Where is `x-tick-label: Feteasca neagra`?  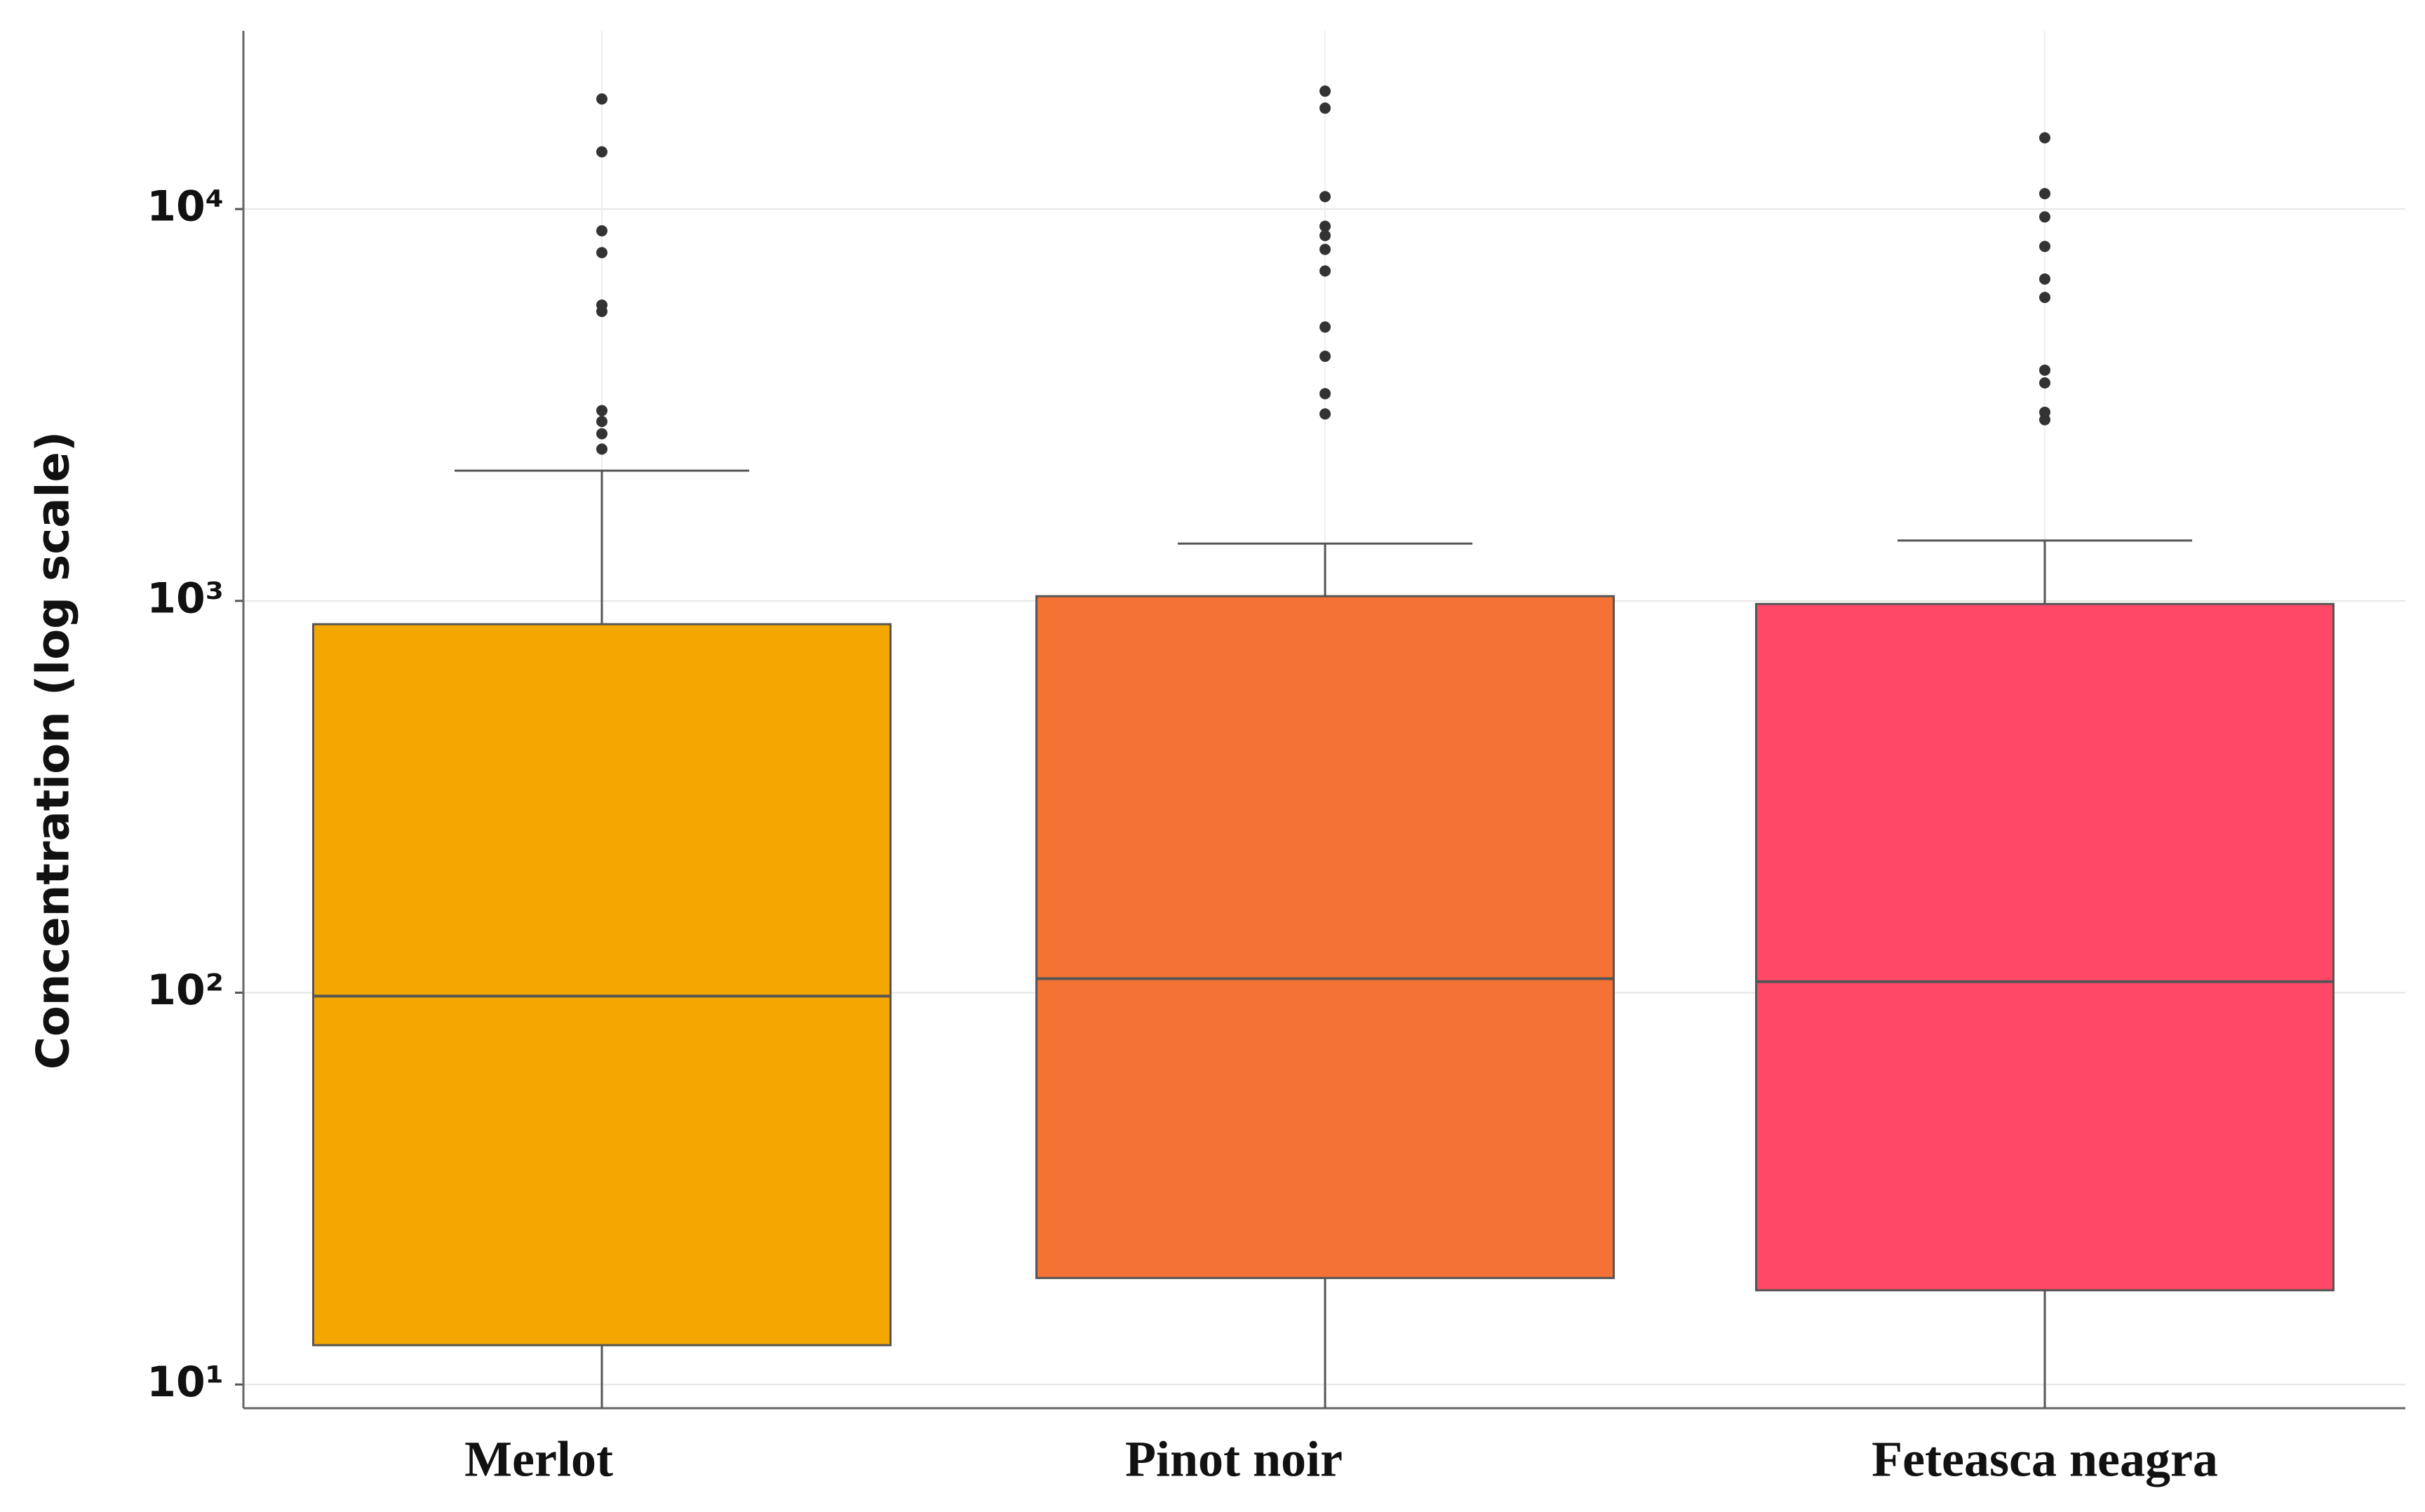
x-tick-label: Feteasca neagra is located at coordinates (2045, 1459).